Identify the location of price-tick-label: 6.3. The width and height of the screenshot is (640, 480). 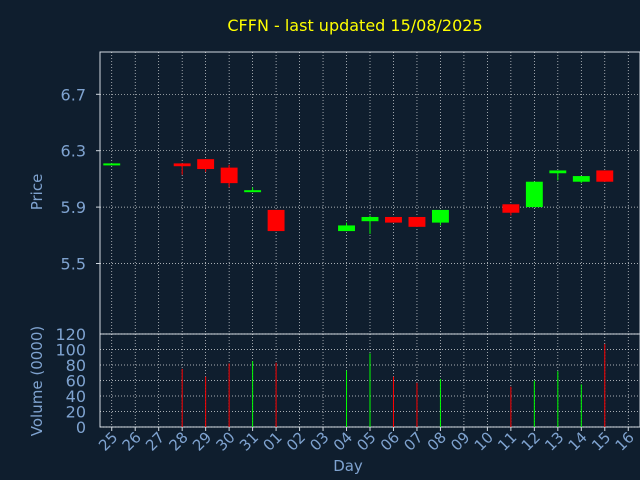
(73, 151).